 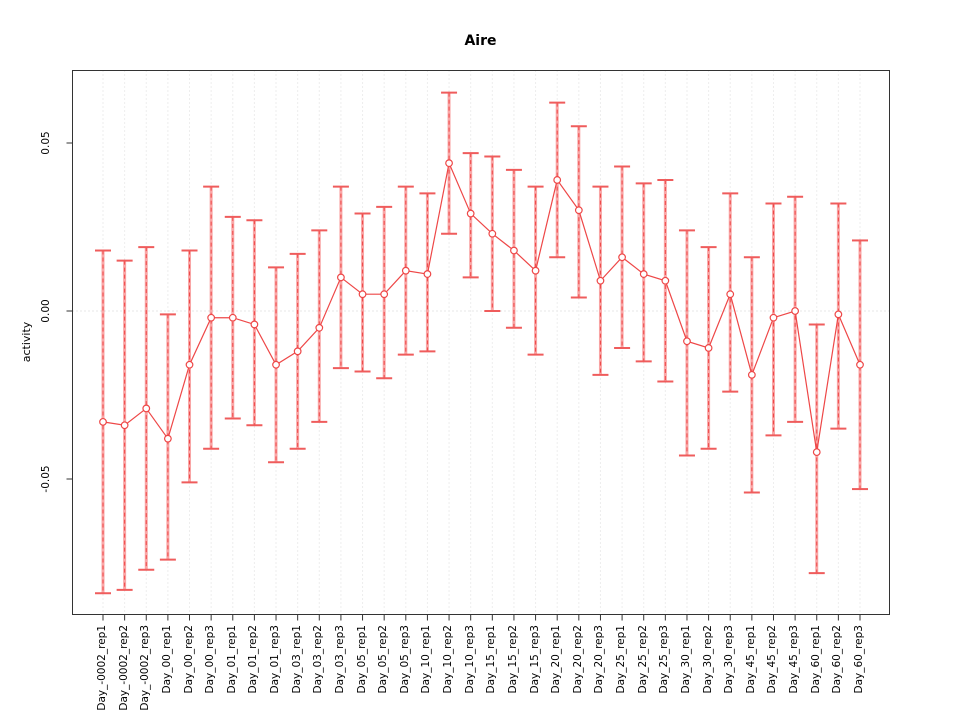 I want to click on x-tick-label: Day_30_rep3, so click(x=729, y=659).